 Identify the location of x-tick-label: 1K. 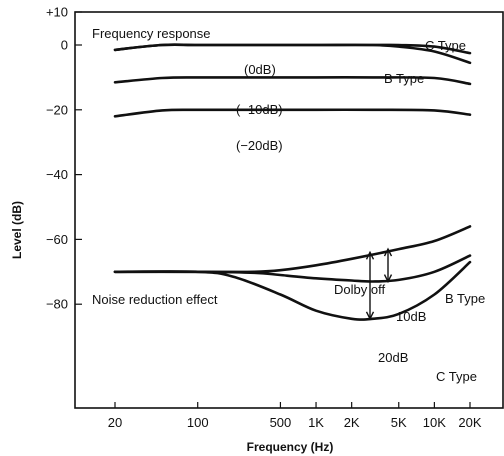
(316, 422).